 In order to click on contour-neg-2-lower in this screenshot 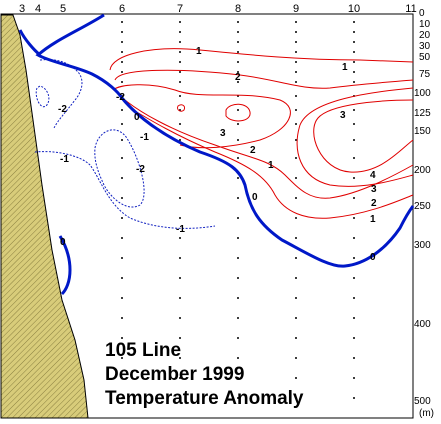, I will do `click(119, 168)`.